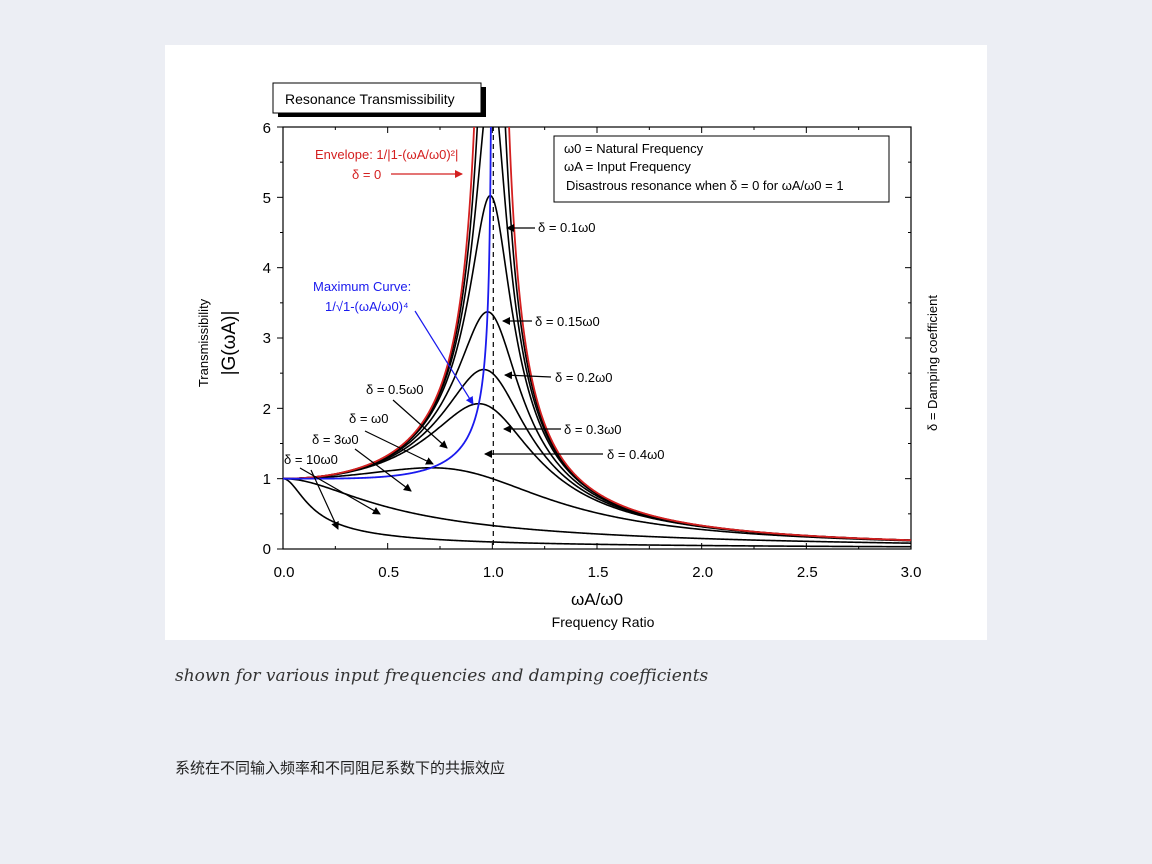 This screenshot has width=1152, height=864. What do you see at coordinates (567, 321) in the screenshot?
I see `delta-label: δ = 0.15ω0` at bounding box center [567, 321].